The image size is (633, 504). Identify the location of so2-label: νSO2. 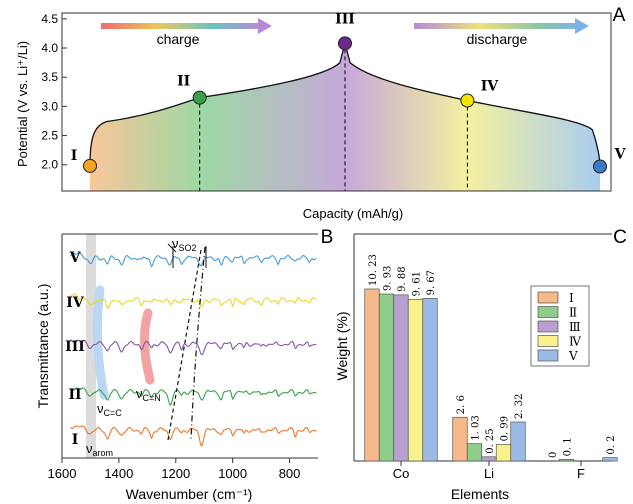
(184, 244).